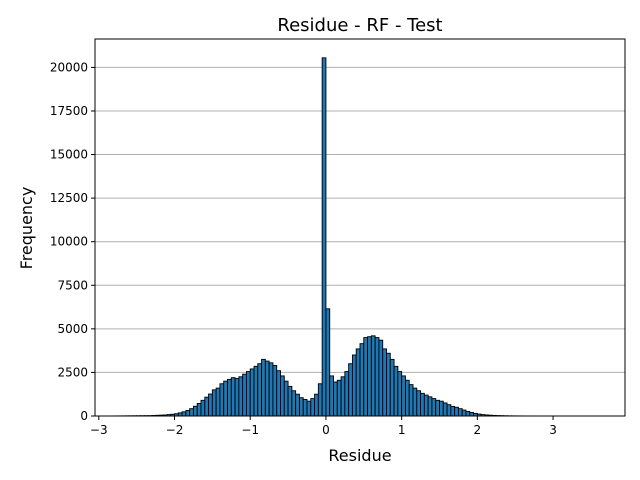 The width and height of the screenshot is (640, 480). What do you see at coordinates (326, 430) in the screenshot?
I see `x-tick-label: 0` at bounding box center [326, 430].